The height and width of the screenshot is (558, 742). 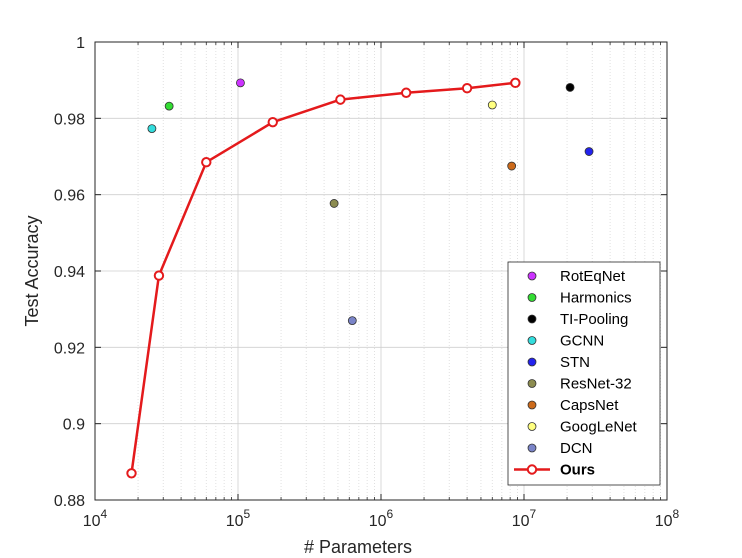 What do you see at coordinates (532, 448) in the screenshot?
I see `legend-marker-dcn` at bounding box center [532, 448].